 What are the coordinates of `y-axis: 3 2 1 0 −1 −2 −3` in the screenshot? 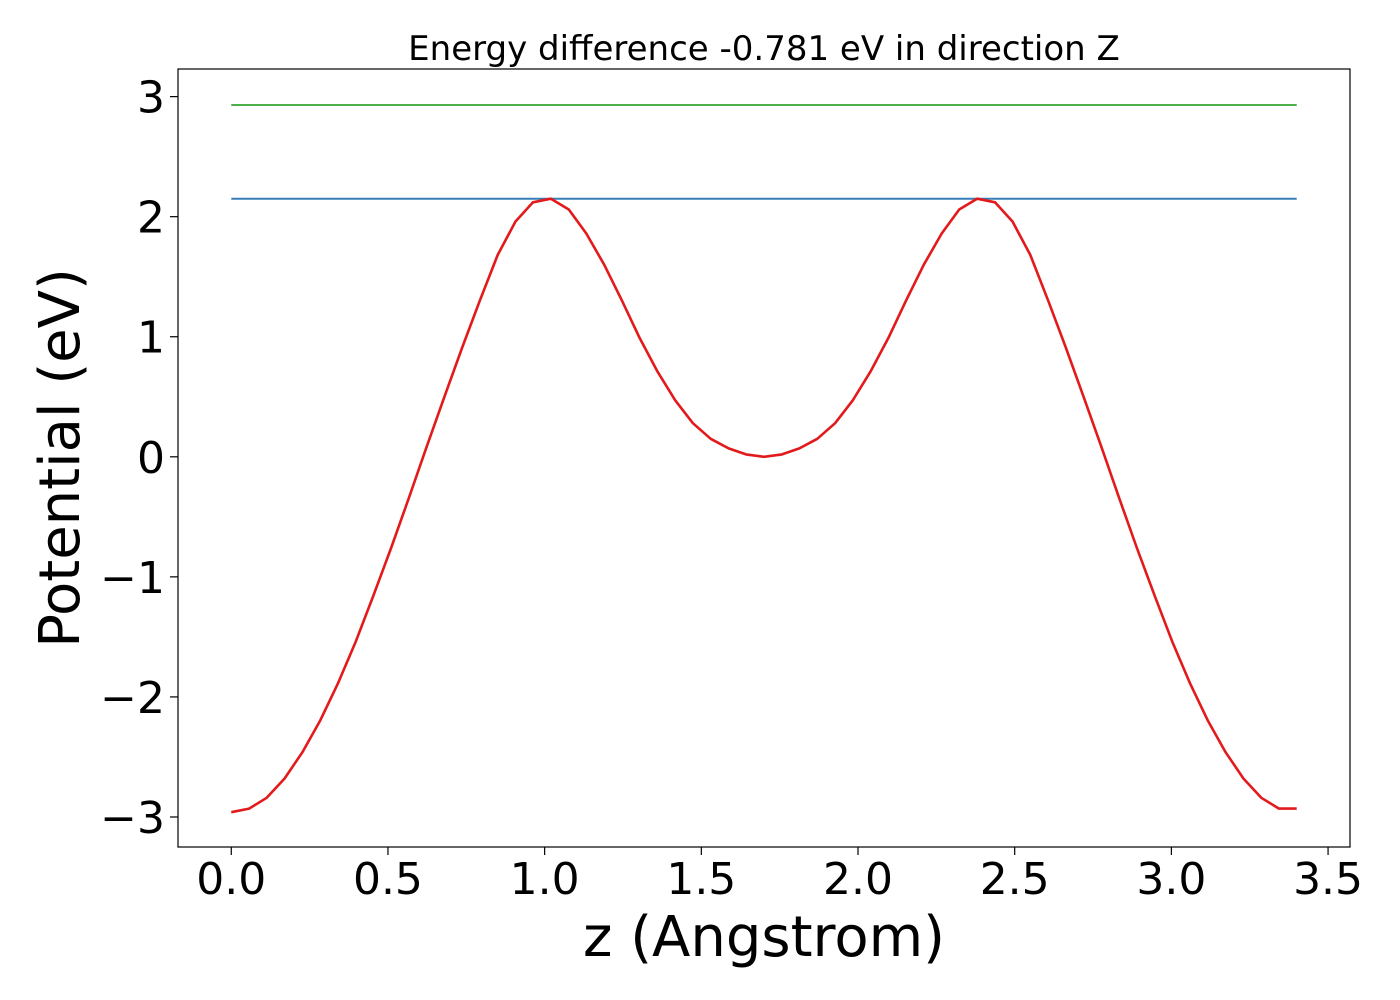 It's located at (139, 458).